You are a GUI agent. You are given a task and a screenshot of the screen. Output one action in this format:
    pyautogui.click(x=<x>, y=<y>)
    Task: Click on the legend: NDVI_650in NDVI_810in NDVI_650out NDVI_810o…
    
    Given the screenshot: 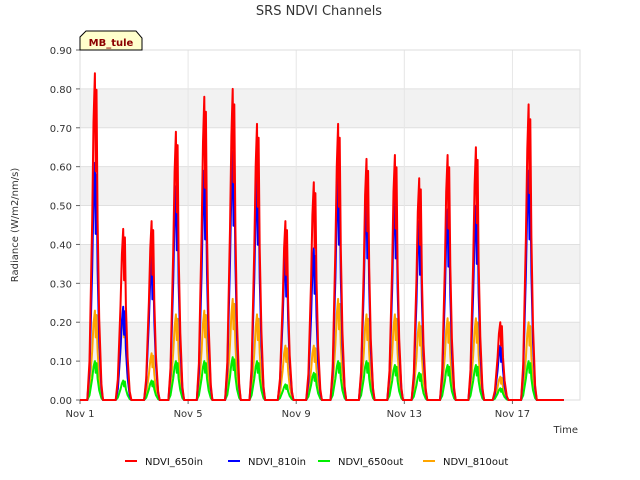 What is the action you would take?
    pyautogui.click(x=316, y=462)
    